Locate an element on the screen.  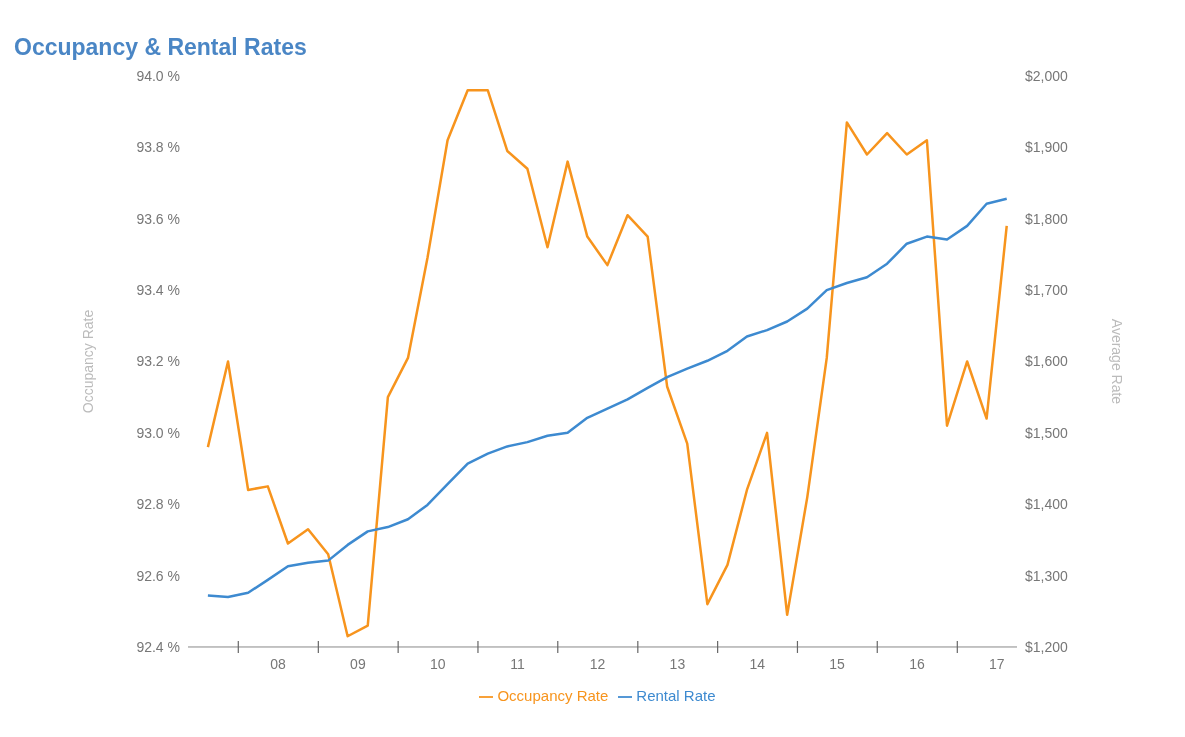
x-tick-label: 15 is located at coordinates (837, 663).